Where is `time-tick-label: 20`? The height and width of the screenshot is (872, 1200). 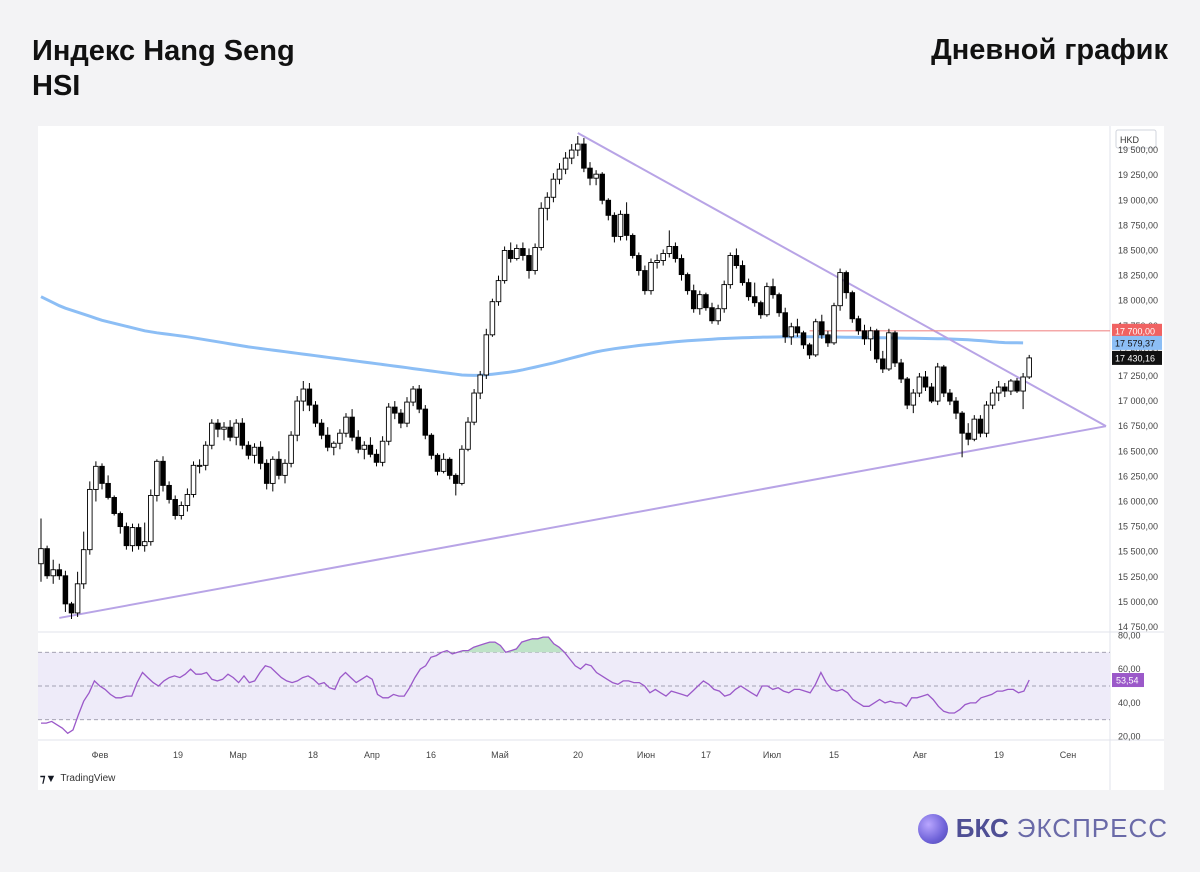 time-tick-label: 20 is located at coordinates (578, 755).